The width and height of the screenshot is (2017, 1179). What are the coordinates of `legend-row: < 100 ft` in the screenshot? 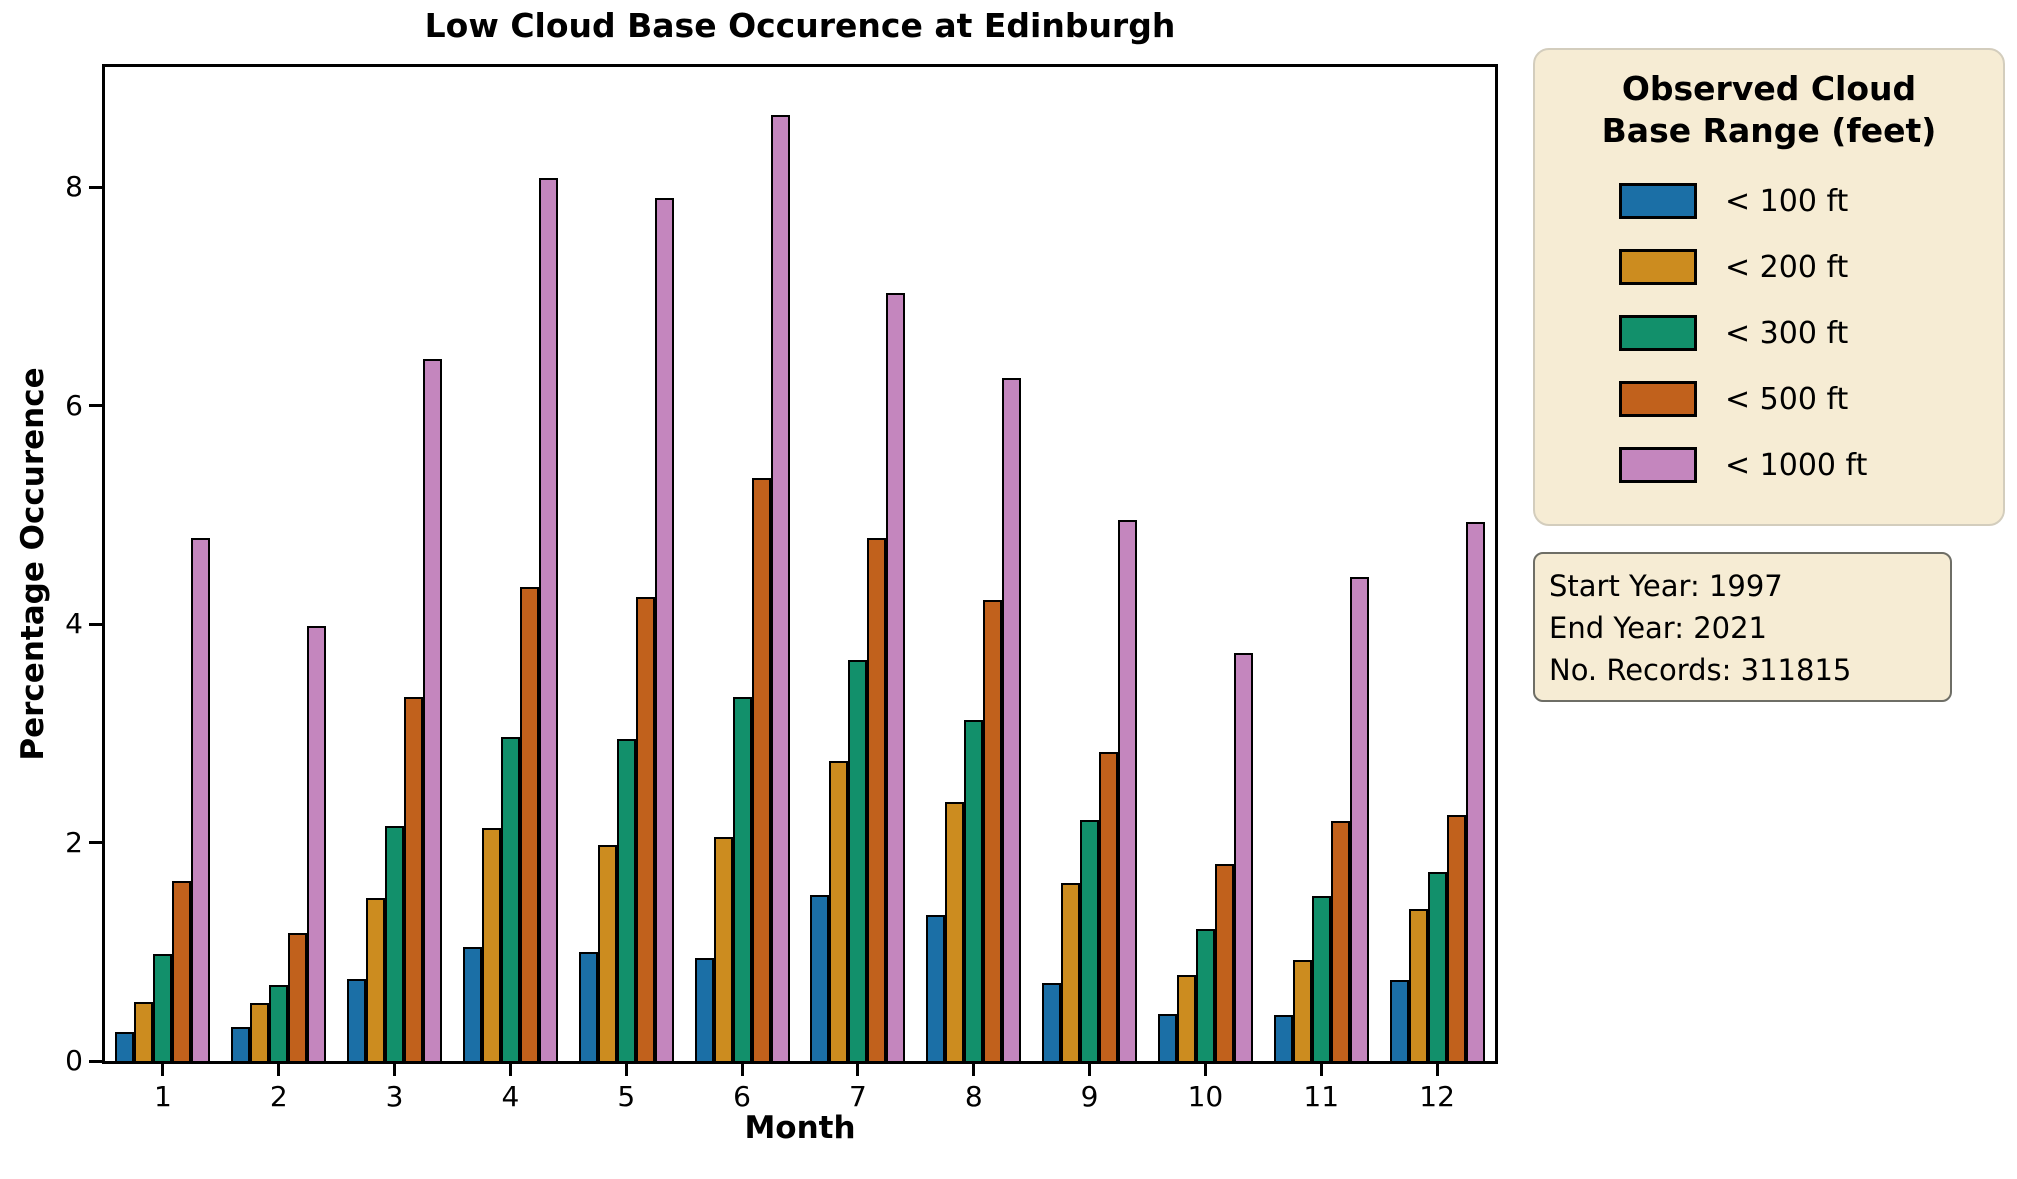 It's located at (1769, 201).